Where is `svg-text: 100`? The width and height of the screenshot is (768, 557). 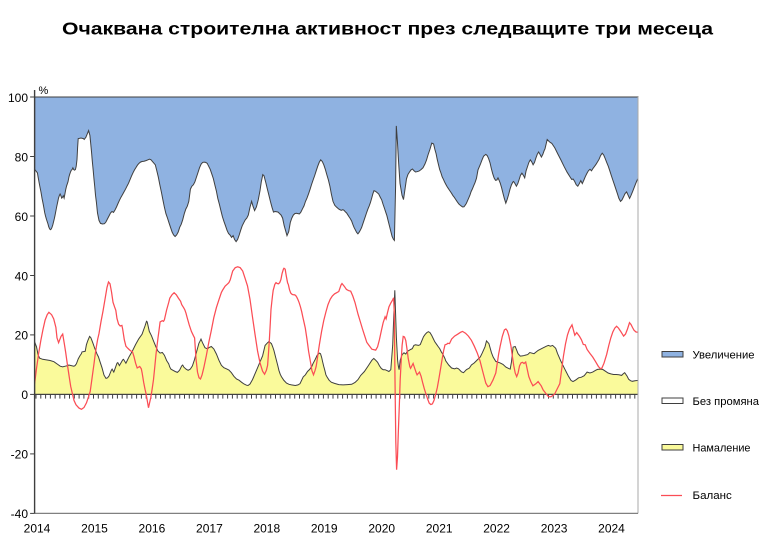
svg-text: 100 is located at coordinates (18, 98).